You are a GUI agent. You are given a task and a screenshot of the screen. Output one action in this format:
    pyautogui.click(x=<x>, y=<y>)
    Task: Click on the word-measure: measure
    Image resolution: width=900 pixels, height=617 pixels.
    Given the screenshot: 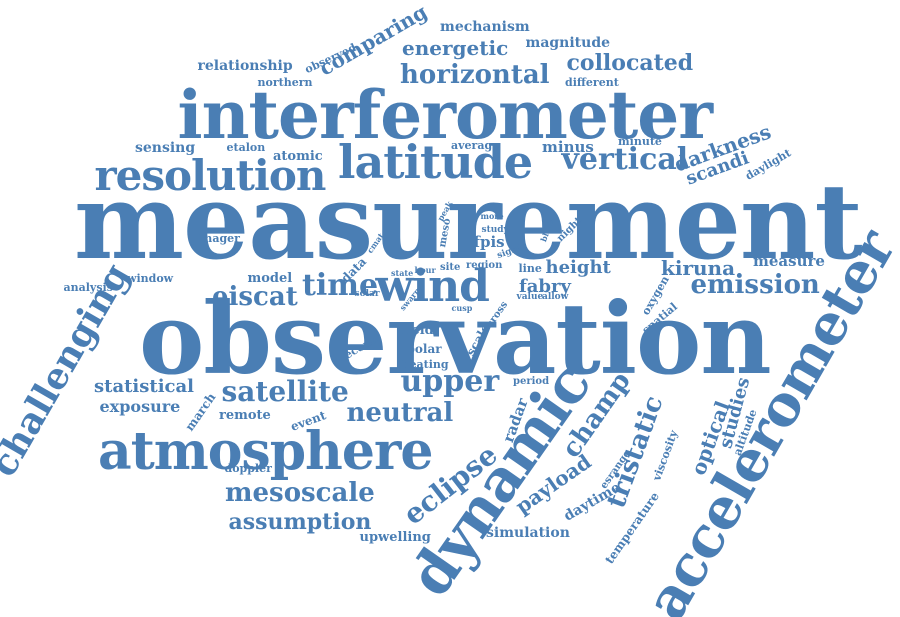 What is the action you would take?
    pyautogui.click(x=789, y=260)
    